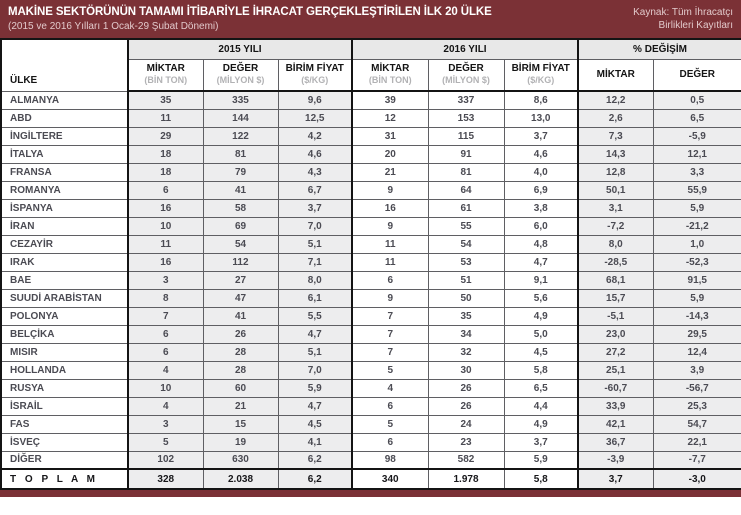  I want to click on table-row: CEZAYİR 11 54 5,1 11 54 4,8 8,0 1,0, so click(370, 244).